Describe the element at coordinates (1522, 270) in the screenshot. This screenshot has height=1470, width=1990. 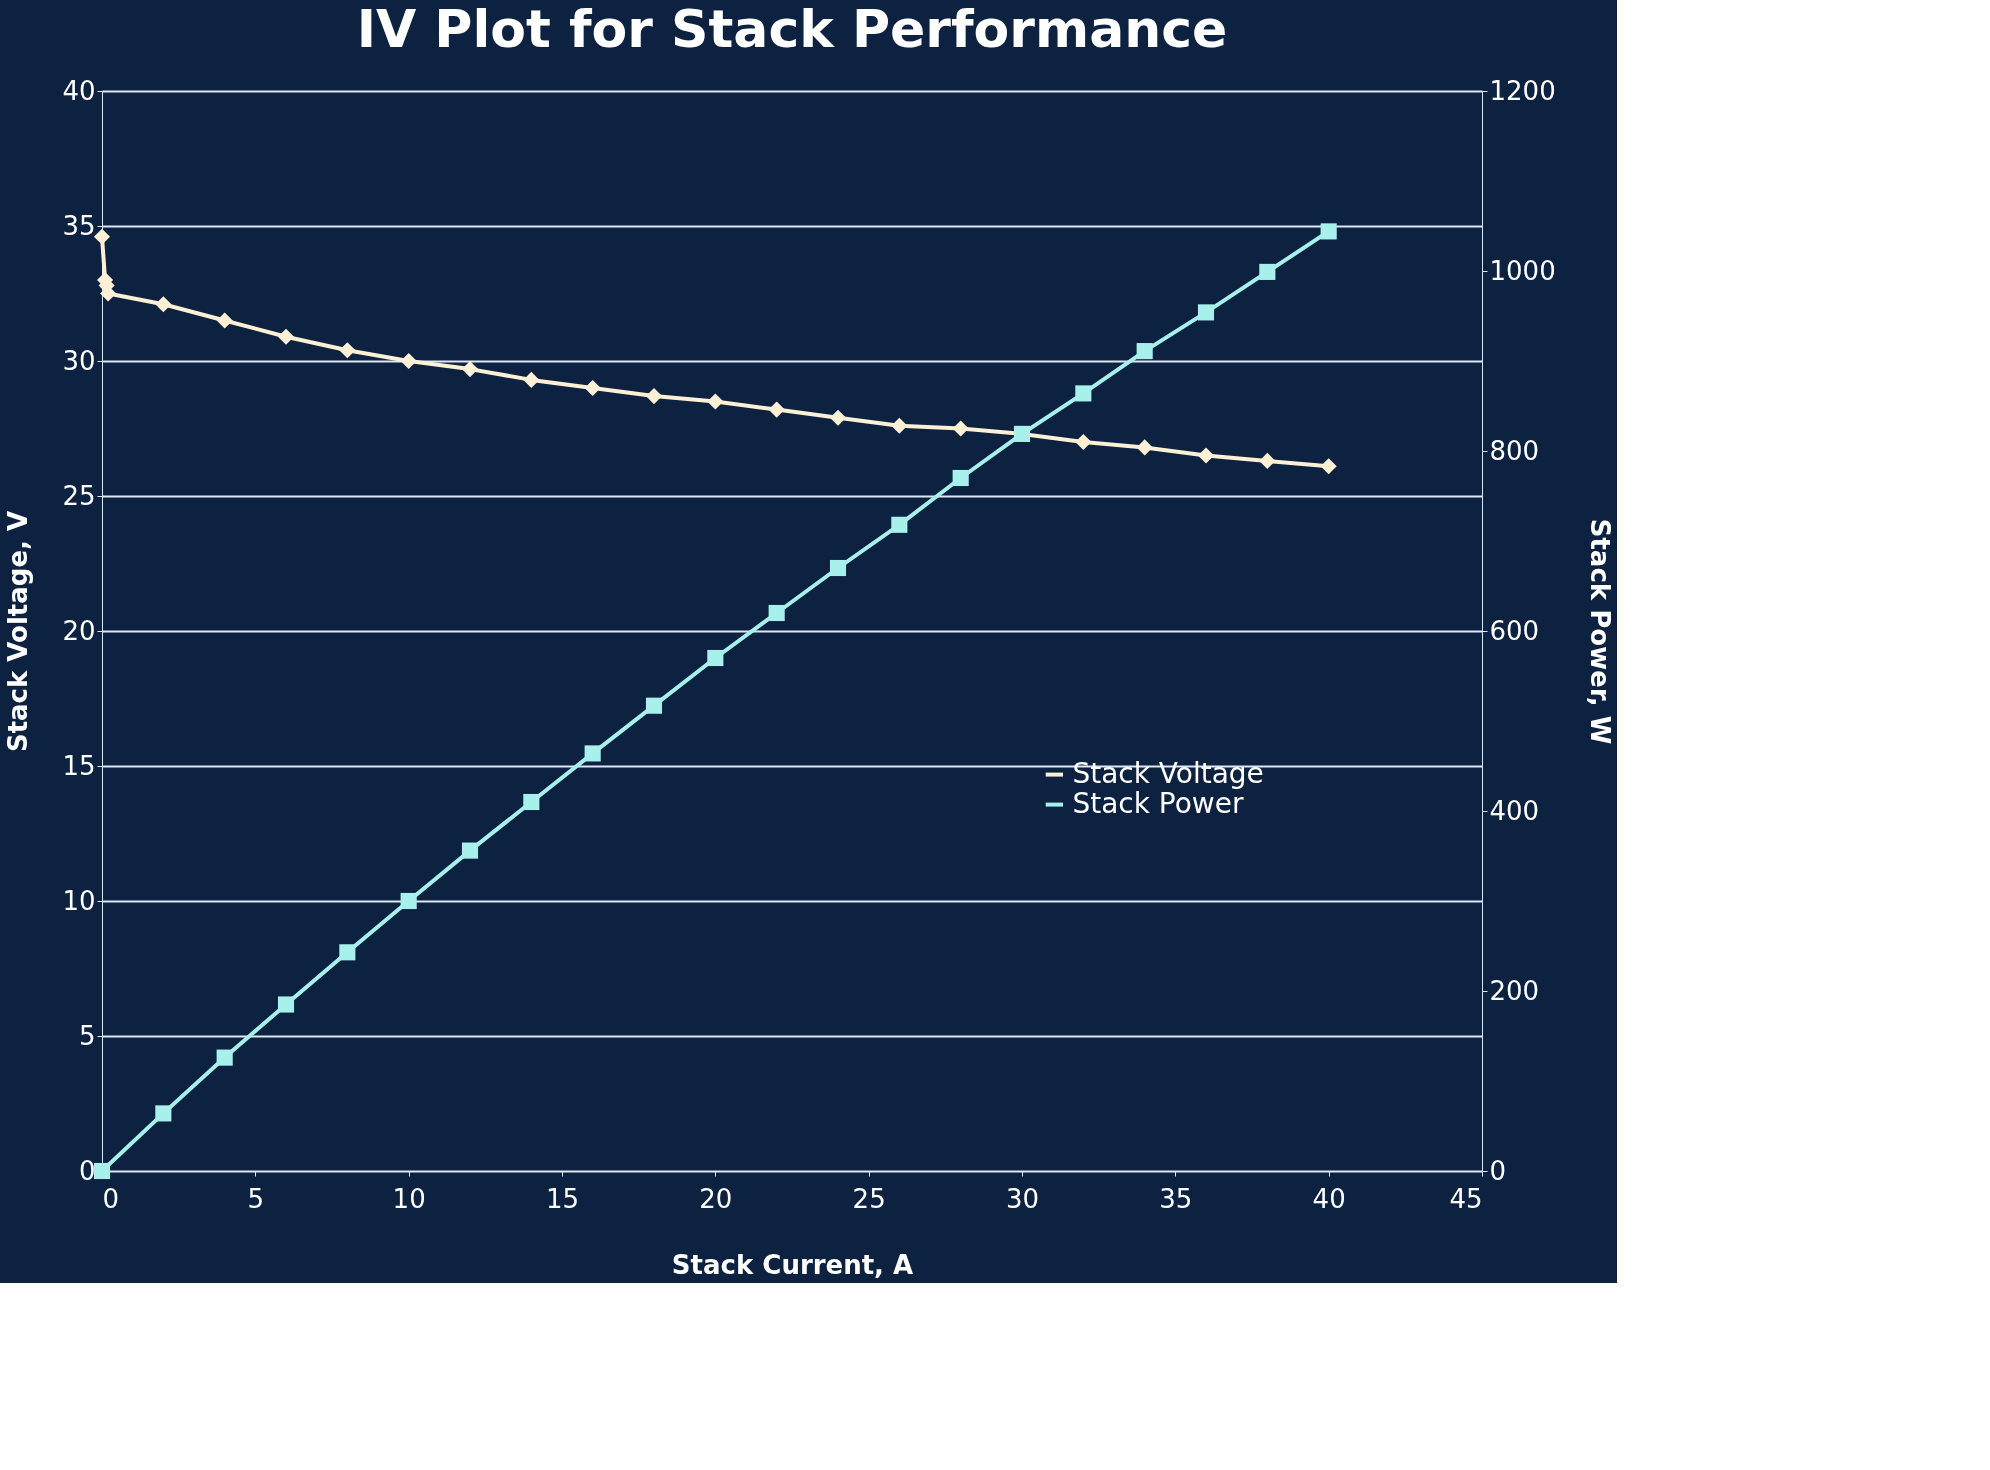
I see `y2-tick-label: 1000` at that location.